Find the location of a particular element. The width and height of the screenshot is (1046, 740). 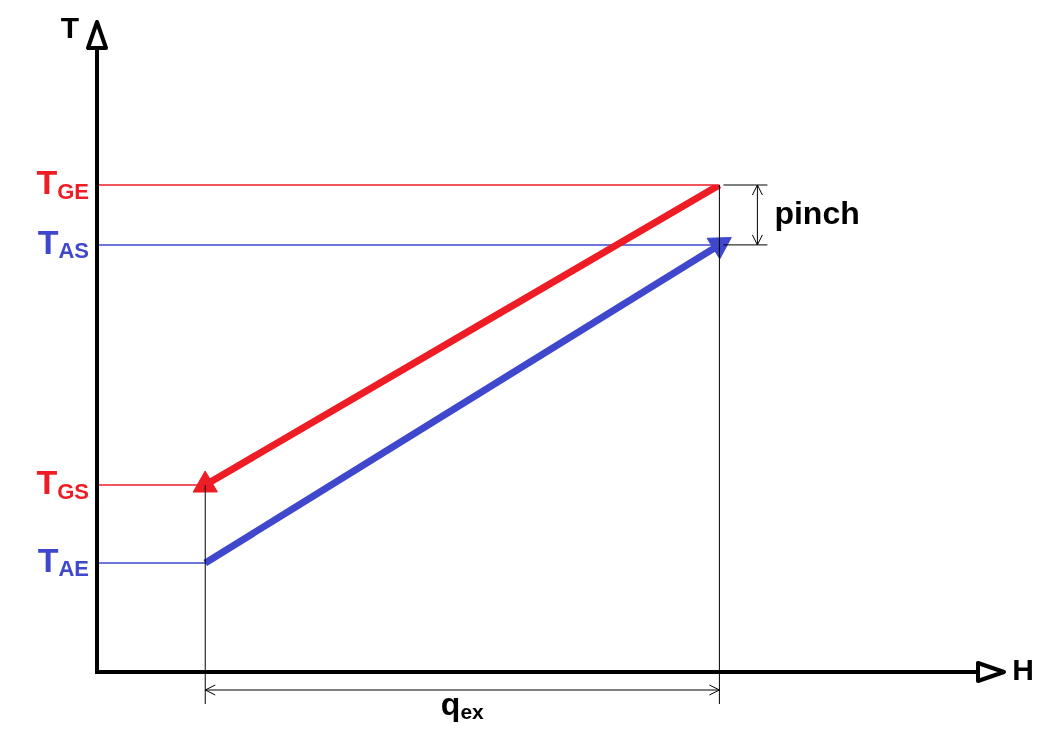

annotation: pinch is located at coordinates (817, 212).